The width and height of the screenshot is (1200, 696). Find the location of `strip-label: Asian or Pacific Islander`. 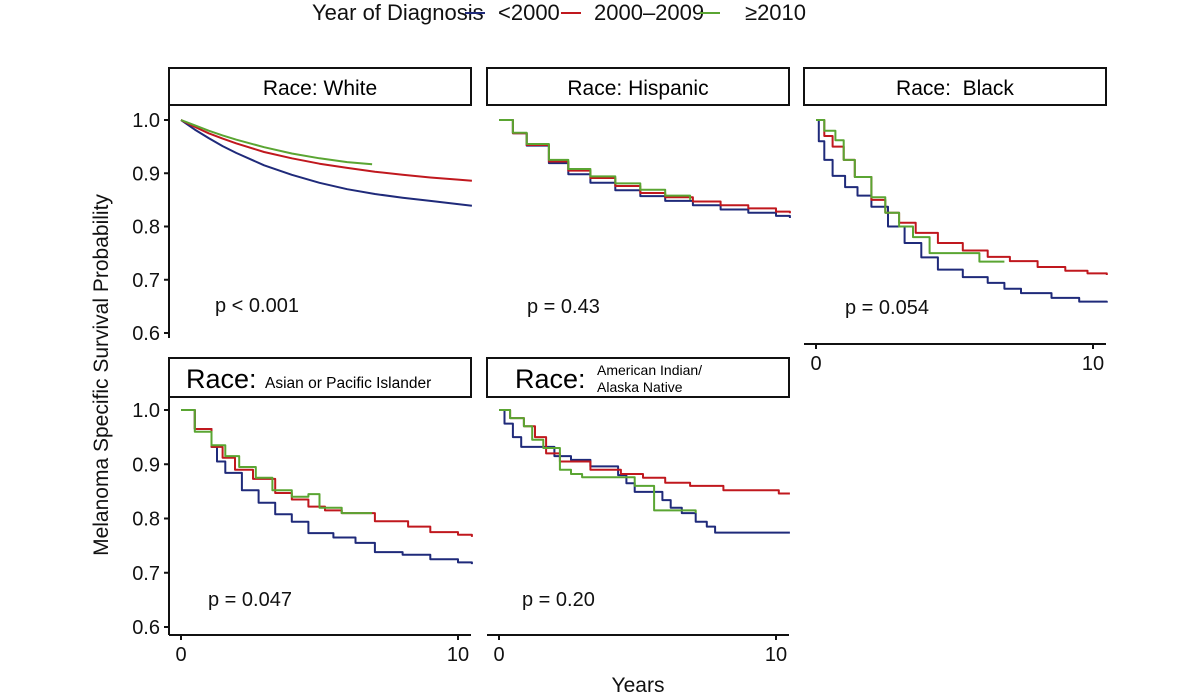

strip-label: Asian or Pacific Islander is located at coordinates (348, 383).